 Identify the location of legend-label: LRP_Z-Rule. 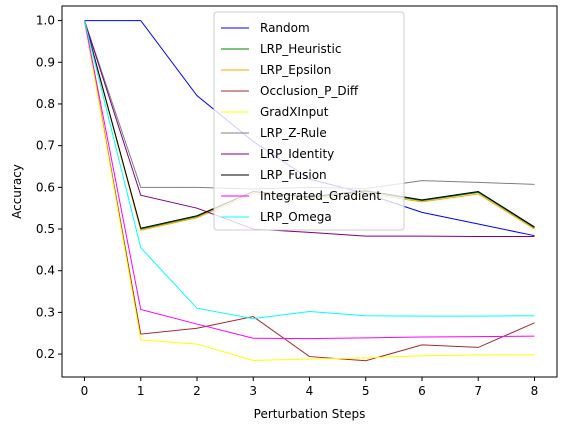
(293, 133).